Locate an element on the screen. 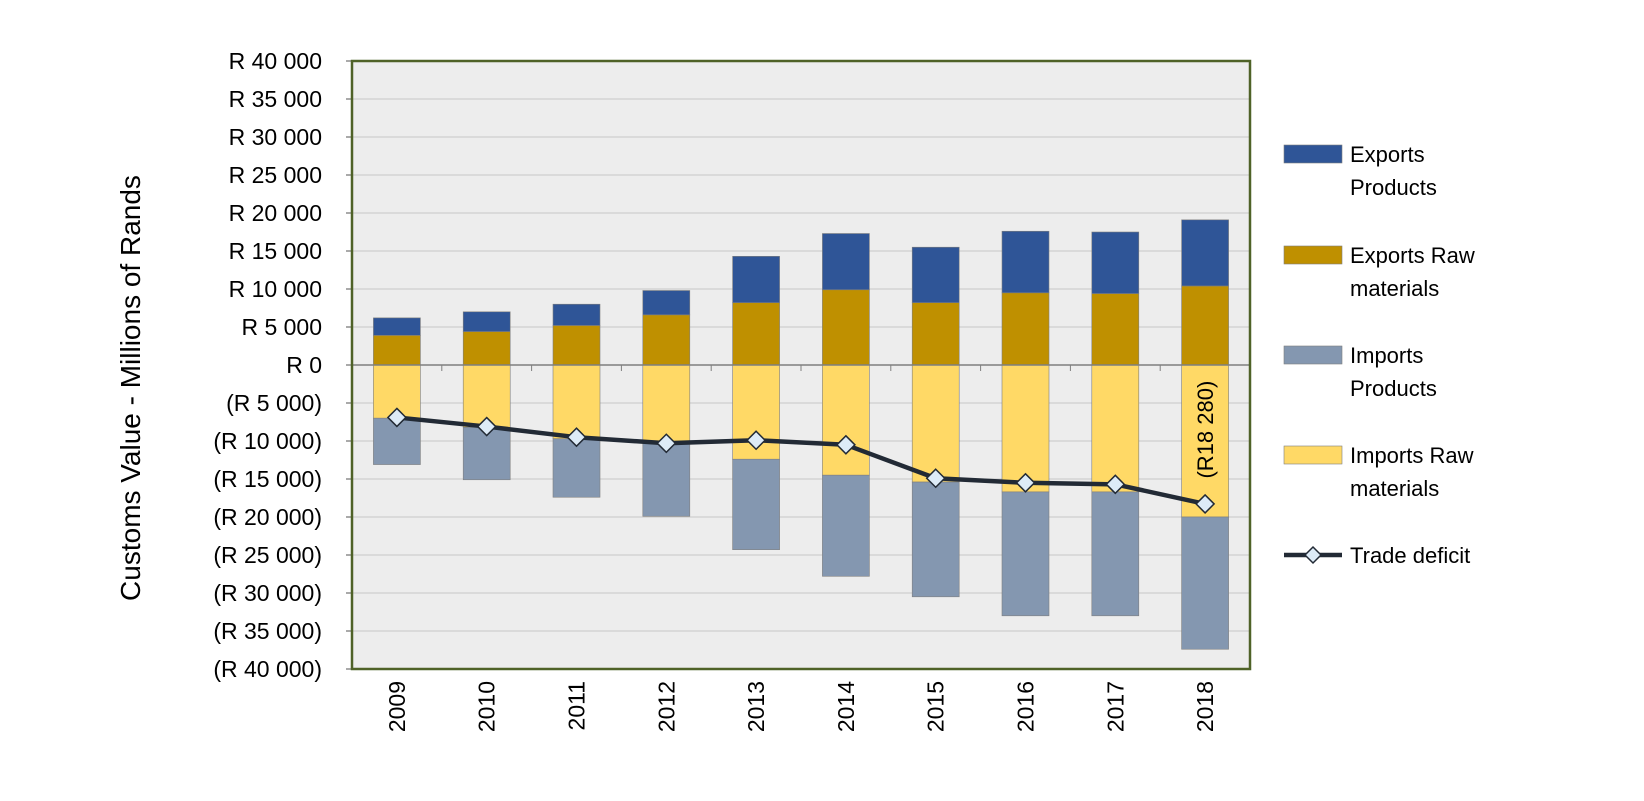 This screenshot has height=801, width=1644. y-tick-label: R 25 000 is located at coordinates (275, 175).